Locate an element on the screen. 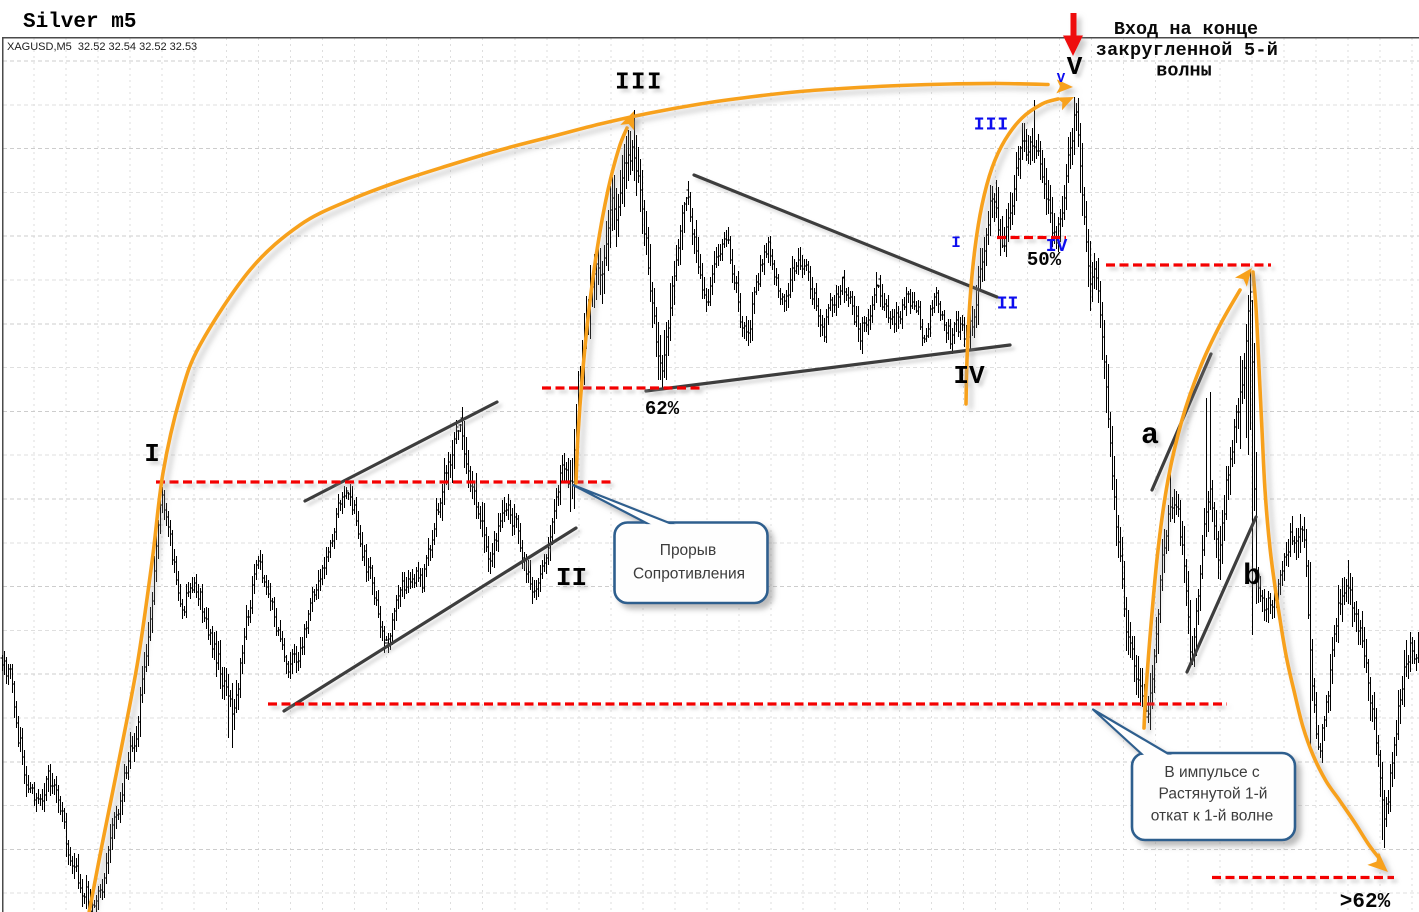  svg-text: 62% is located at coordinates (662, 409).